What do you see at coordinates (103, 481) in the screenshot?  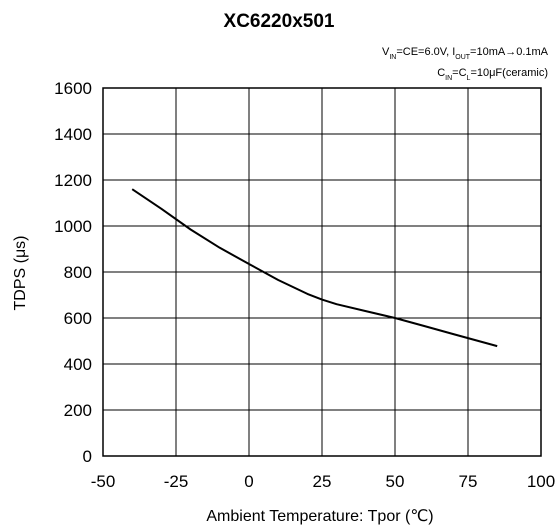 I see `x-tick-label: -50` at bounding box center [103, 481].